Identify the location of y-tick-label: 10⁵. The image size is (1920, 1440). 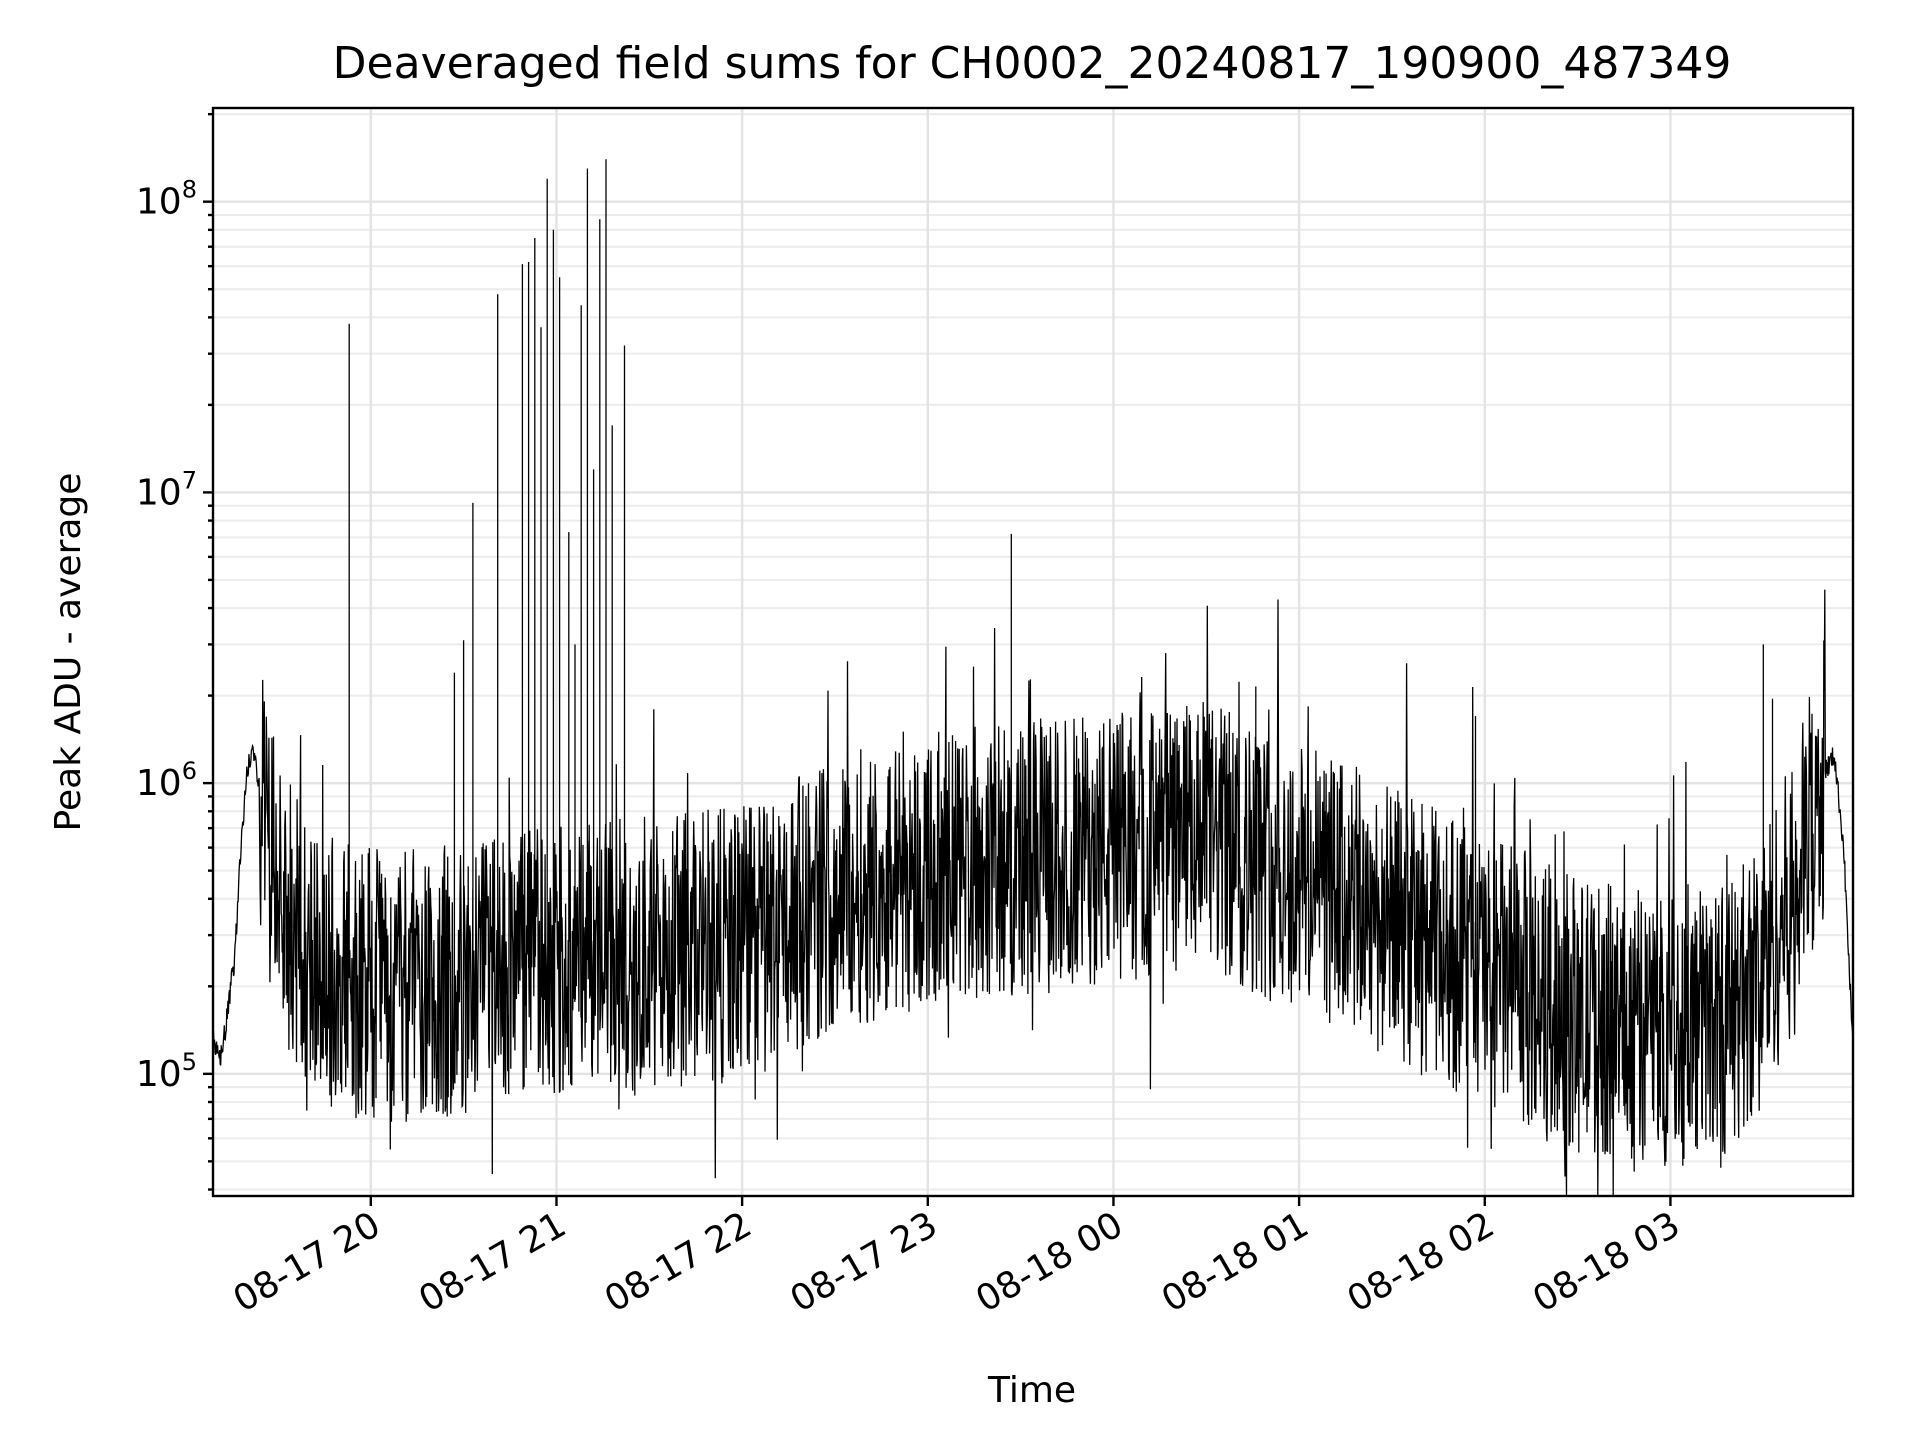
(166, 1071).